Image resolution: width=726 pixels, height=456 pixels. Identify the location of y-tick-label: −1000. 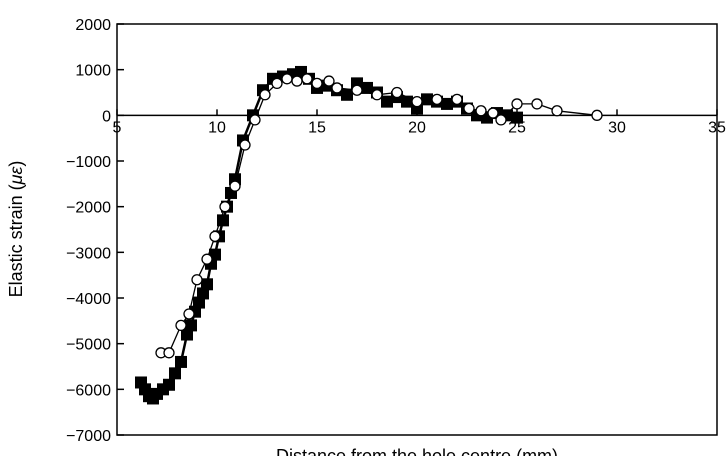
(88, 162).